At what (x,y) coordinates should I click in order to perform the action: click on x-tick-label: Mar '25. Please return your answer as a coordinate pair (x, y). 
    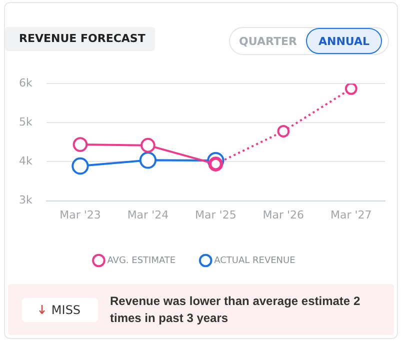
    Looking at the image, I should click on (215, 215).